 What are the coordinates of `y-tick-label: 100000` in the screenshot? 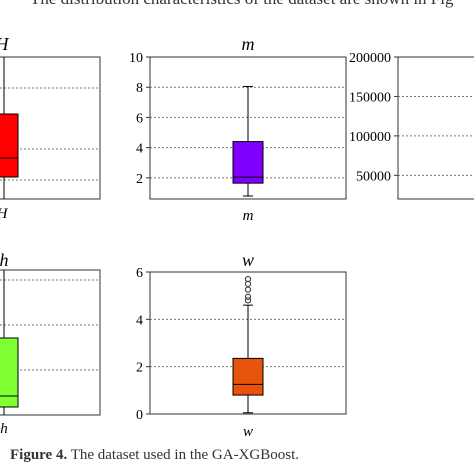 It's located at (370, 137).